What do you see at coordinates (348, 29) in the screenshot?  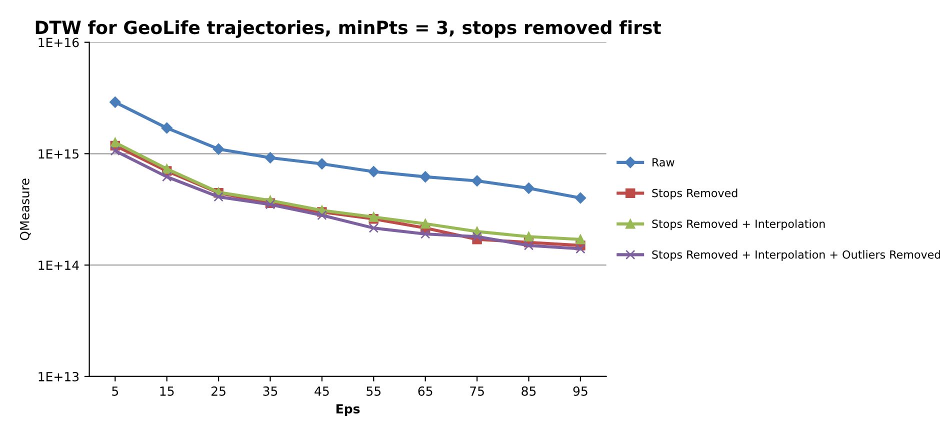 I see `chart-title: DTW for GeoLife trajectories, minPts = 3, stops removed first` at bounding box center [348, 29].